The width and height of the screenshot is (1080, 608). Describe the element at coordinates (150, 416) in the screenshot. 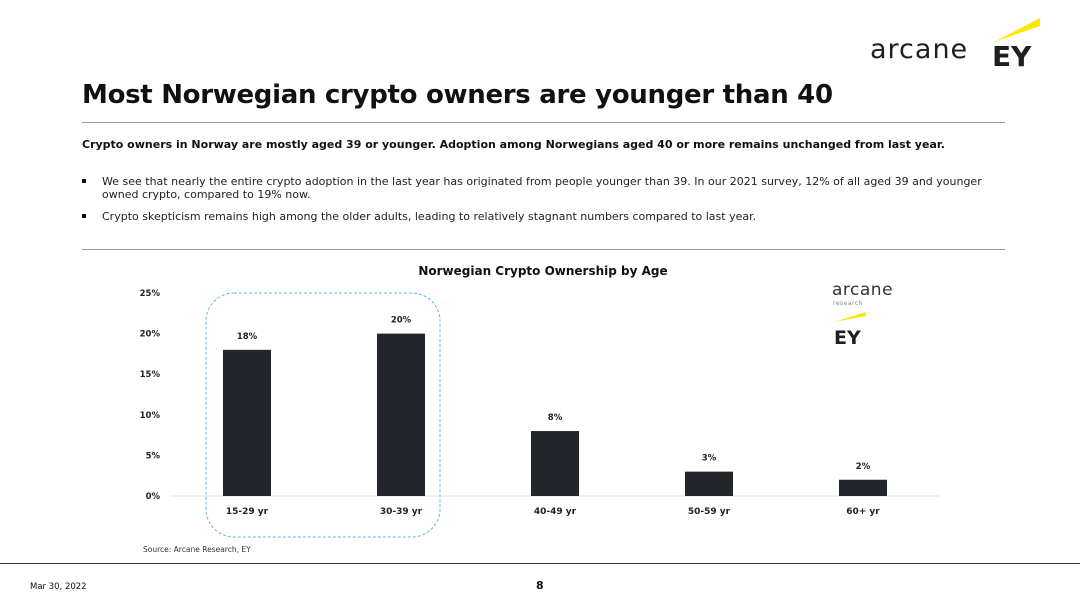

I see `y-tick-label: 10%` at that location.